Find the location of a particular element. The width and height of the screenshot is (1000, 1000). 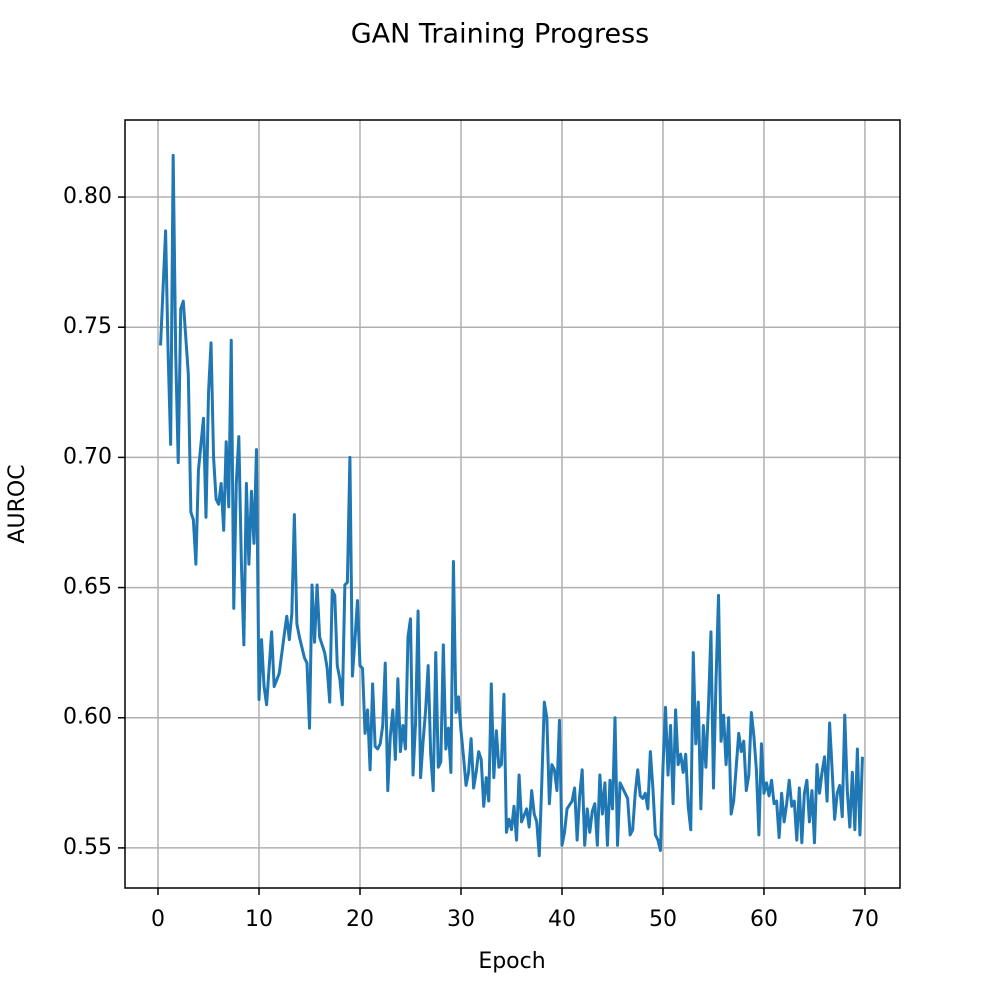

x-tick-label: 70 is located at coordinates (865, 919).